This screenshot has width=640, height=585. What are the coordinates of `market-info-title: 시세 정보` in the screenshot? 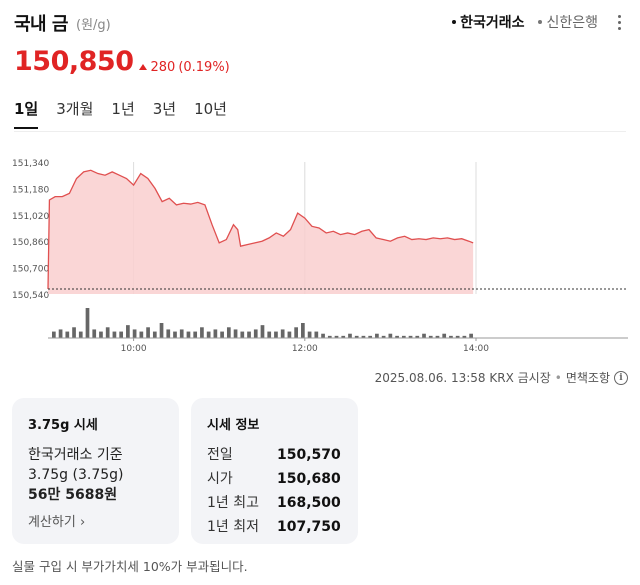 It's located at (233, 425).